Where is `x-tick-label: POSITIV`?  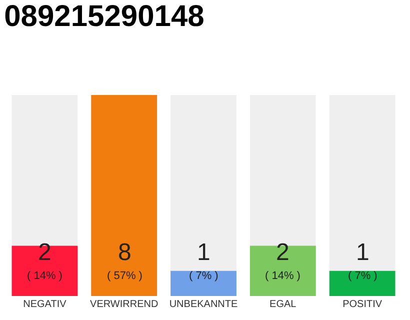 x-tick-label: POSITIV is located at coordinates (362, 304).